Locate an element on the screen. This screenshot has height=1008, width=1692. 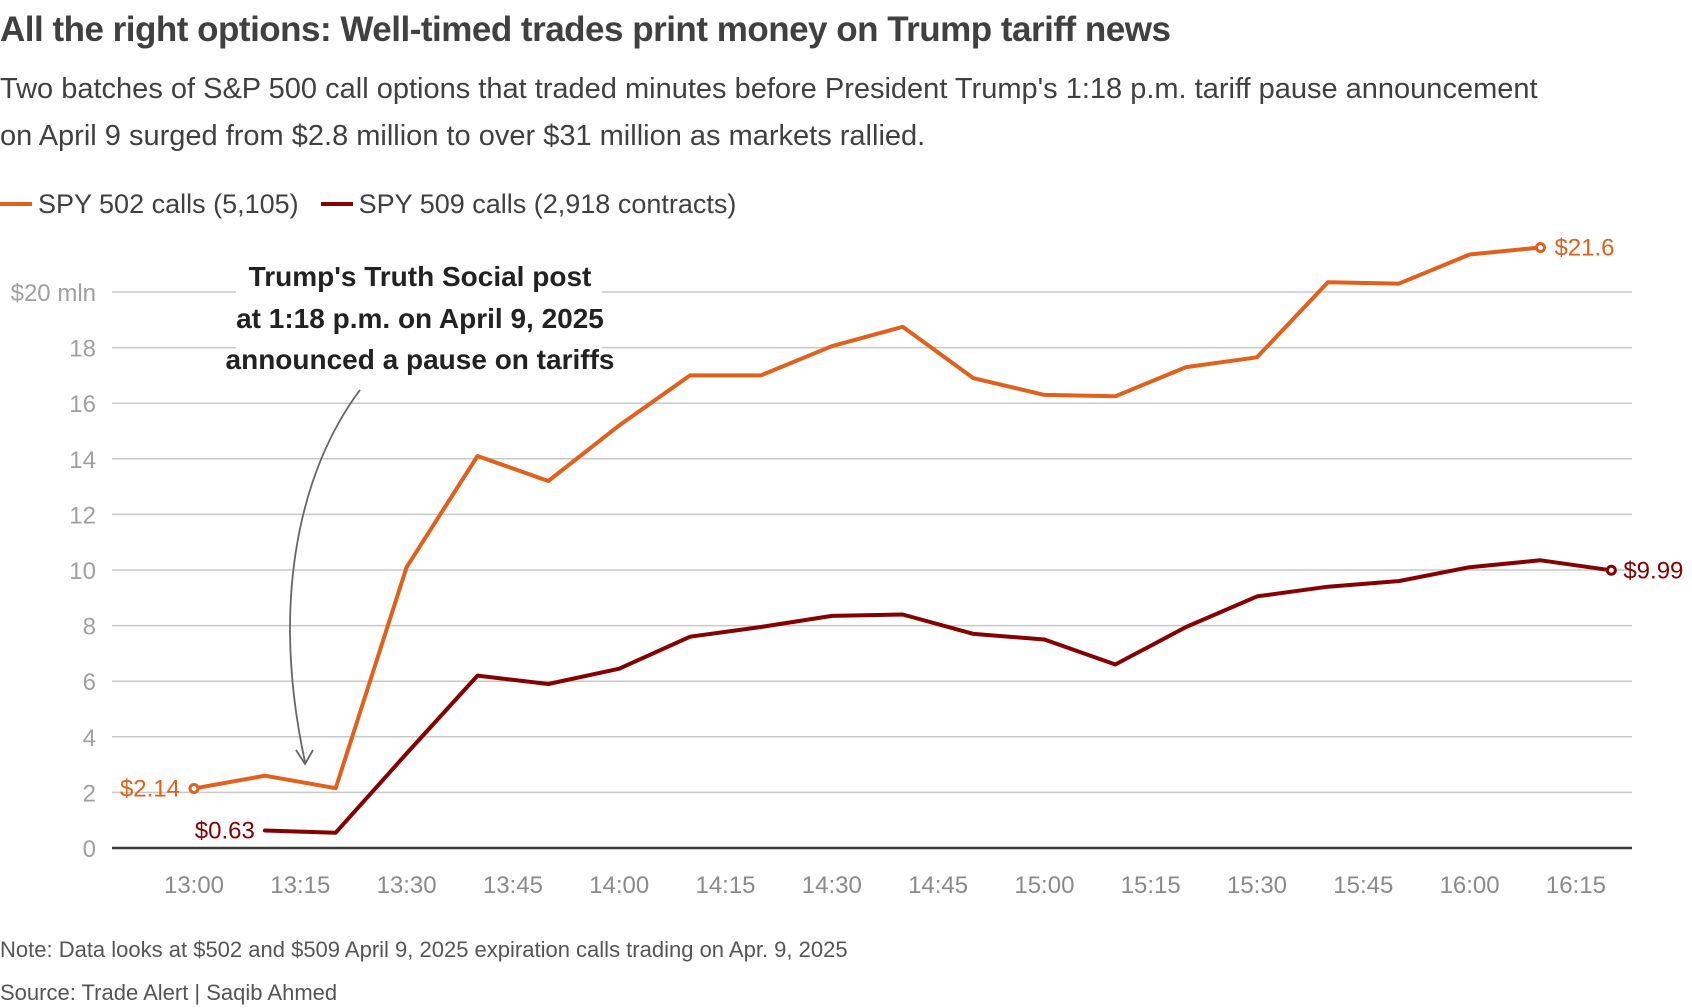
annotation-text-line: Trump's Truth Social post is located at coordinates (420, 276).